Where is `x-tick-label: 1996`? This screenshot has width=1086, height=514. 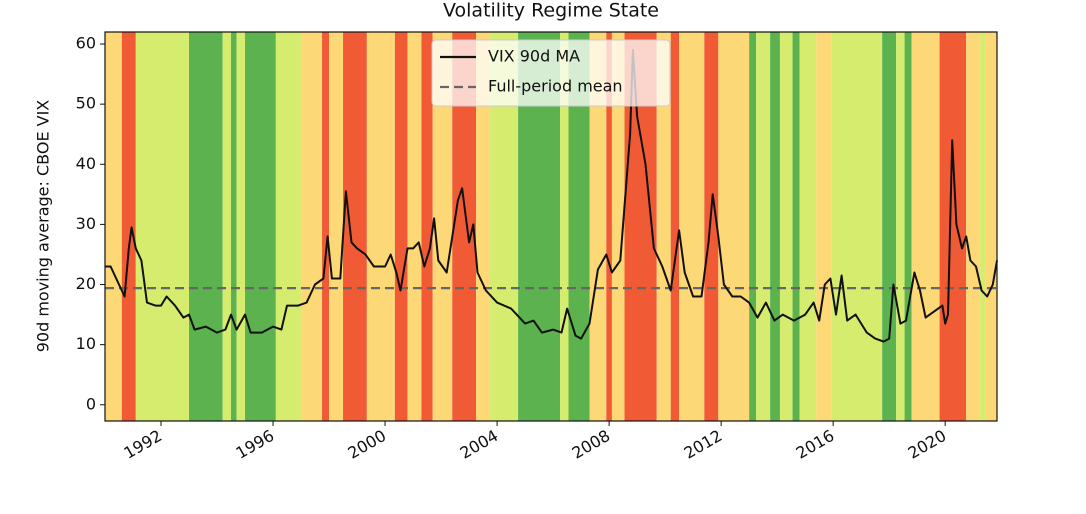
x-tick-label: 1996 is located at coordinates (255, 444).